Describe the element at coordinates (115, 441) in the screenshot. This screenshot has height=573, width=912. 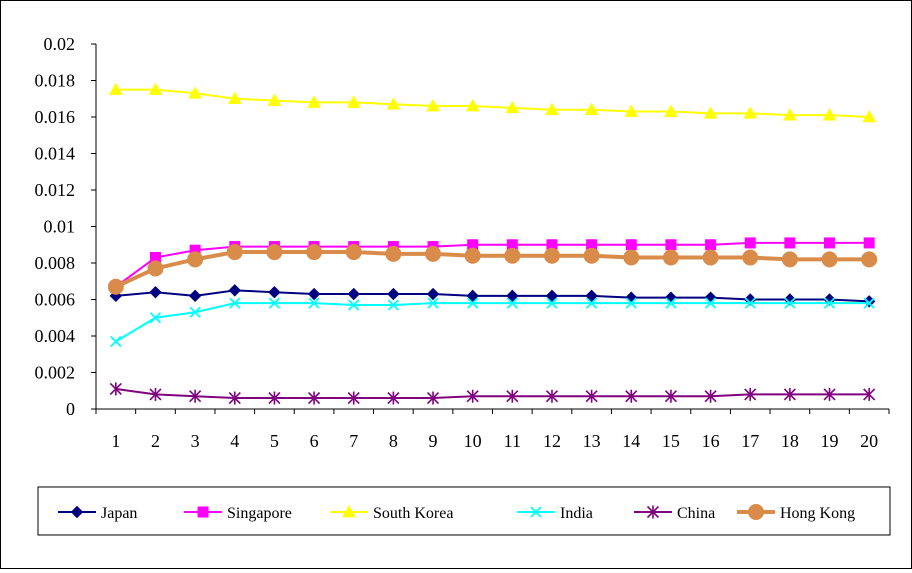
I see `x-tick-label: 1` at that location.